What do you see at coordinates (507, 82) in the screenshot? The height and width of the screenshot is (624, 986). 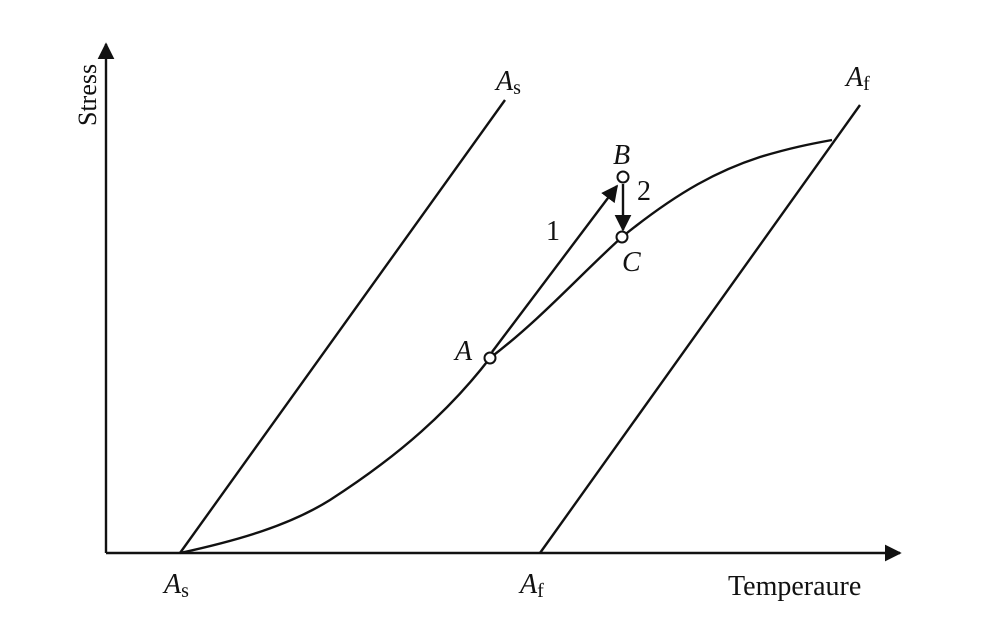 I see `as-line-top-label: As` at bounding box center [507, 82].